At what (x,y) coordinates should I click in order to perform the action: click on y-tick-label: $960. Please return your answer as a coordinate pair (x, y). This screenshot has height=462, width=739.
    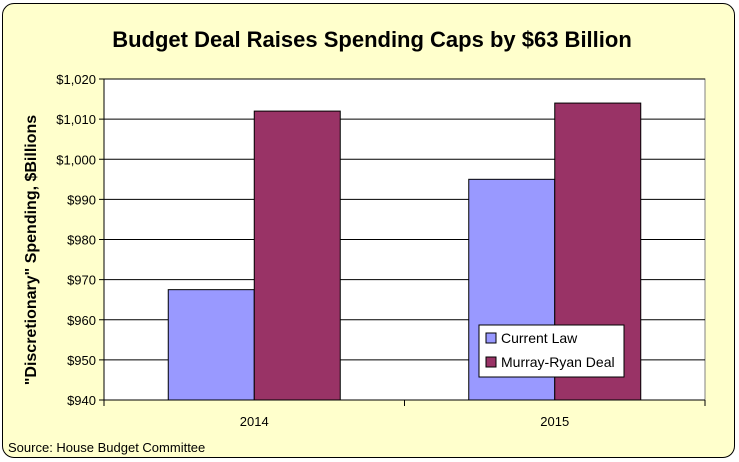
    Looking at the image, I should click on (81, 320).